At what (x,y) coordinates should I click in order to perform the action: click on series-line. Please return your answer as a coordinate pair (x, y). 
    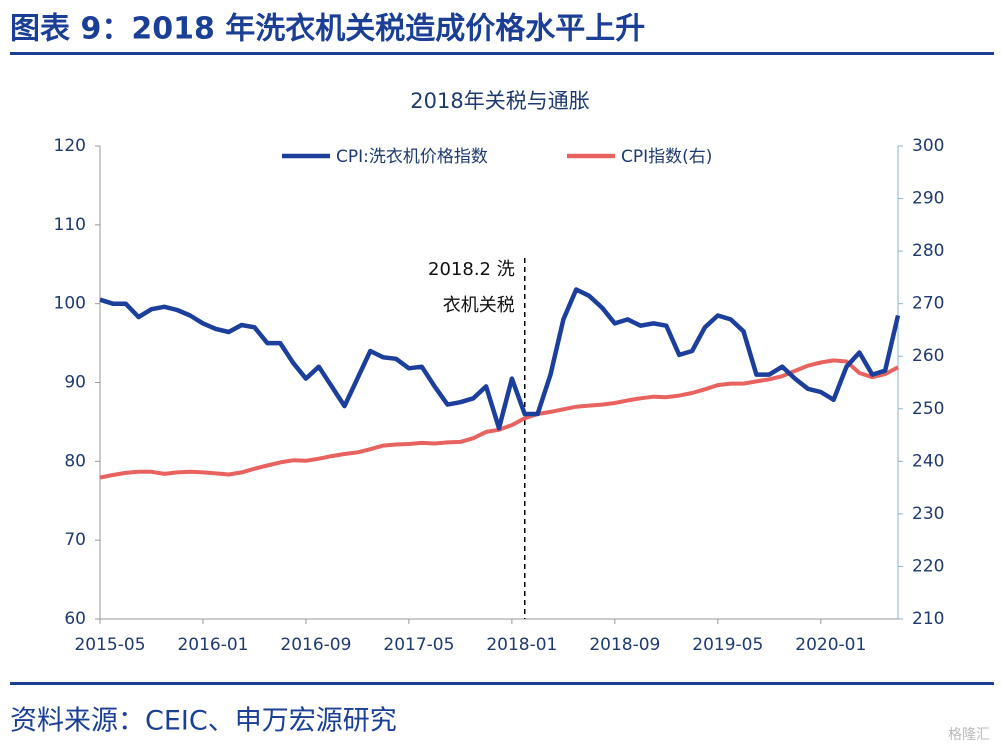
    Looking at the image, I should click on (499, 419).